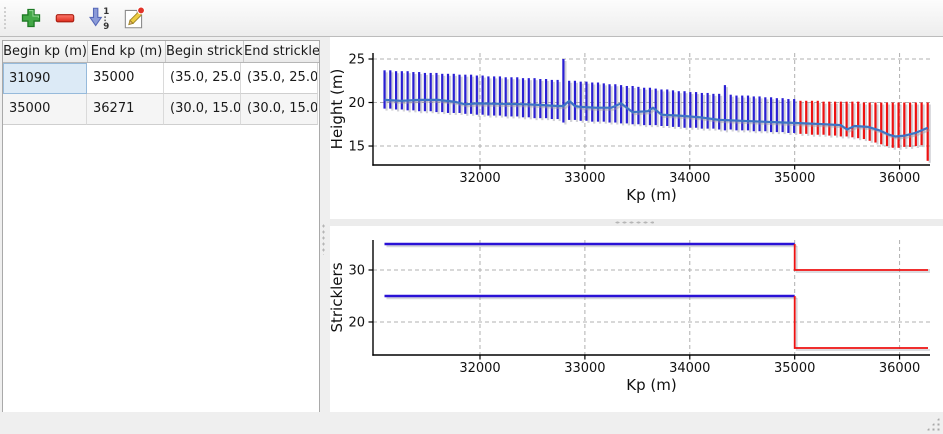 This screenshot has height=434, width=943. I want to click on svg-text: 1, so click(106, 12).